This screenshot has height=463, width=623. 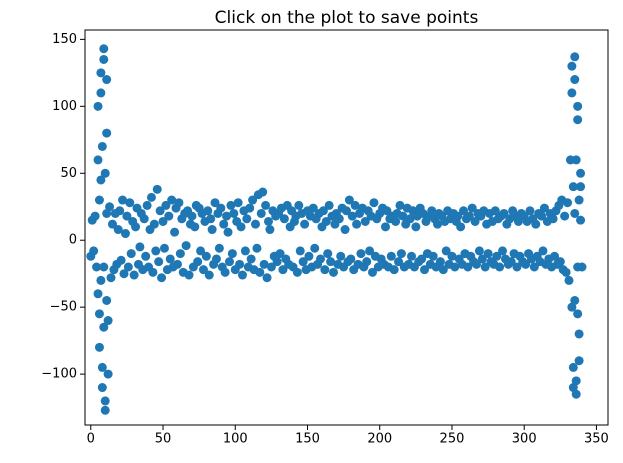 I want to click on y-tick-label: 0, so click(x=73, y=240).